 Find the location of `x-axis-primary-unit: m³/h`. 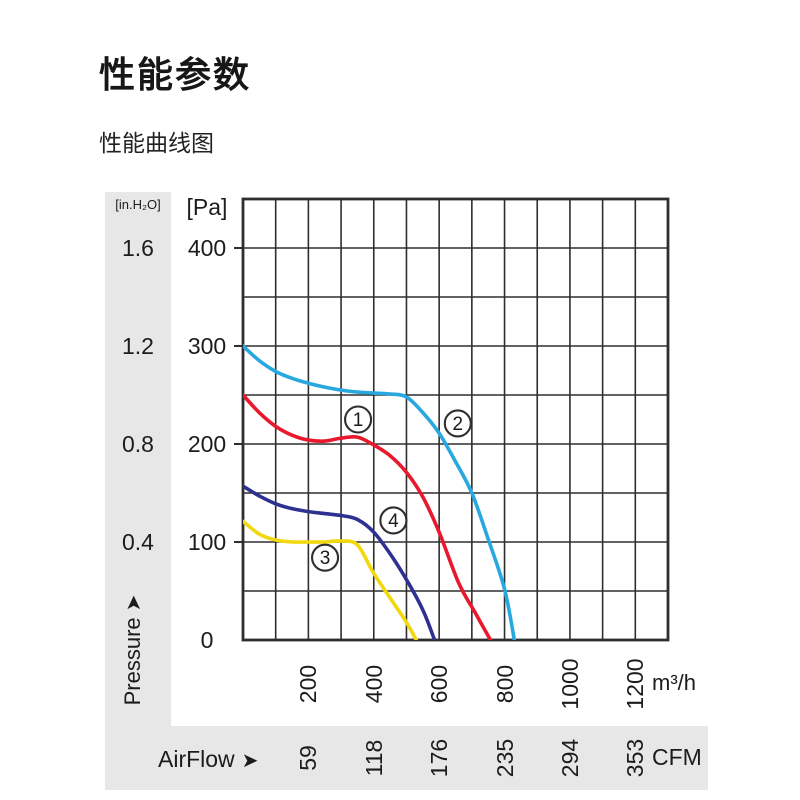

x-axis-primary-unit: m³/h is located at coordinates (674, 682).